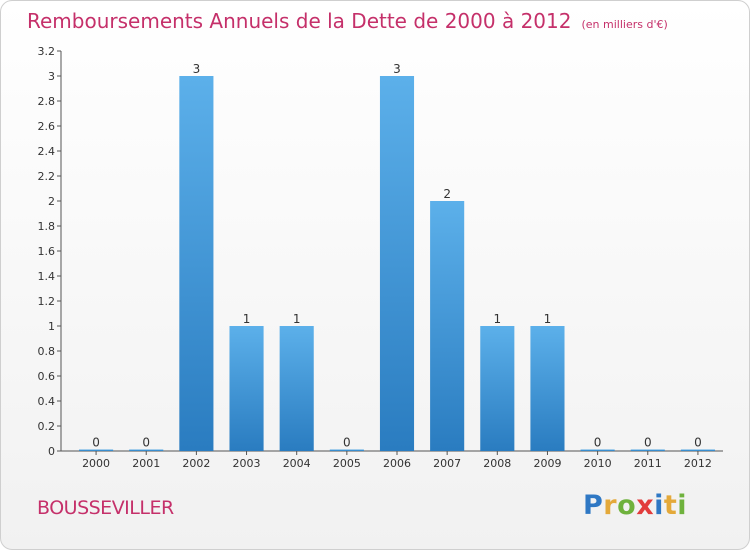 The width and height of the screenshot is (750, 550). I want to click on y-tick-label: 2.4, so click(47, 151).